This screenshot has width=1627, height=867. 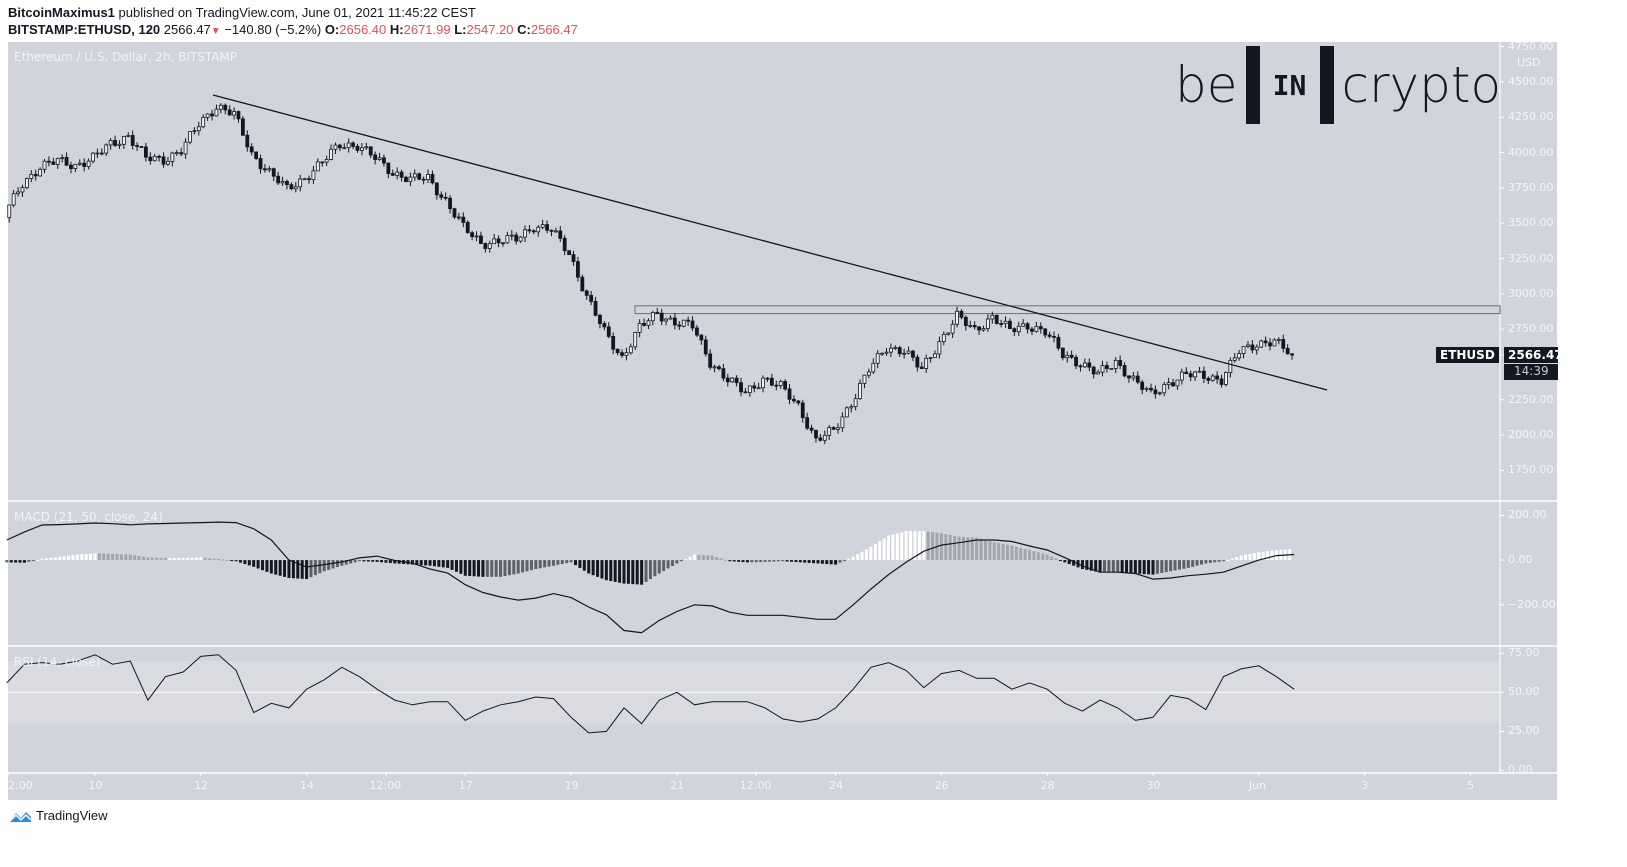 I want to click on rsi-tick-label: 0.00, so click(x=1520, y=770).